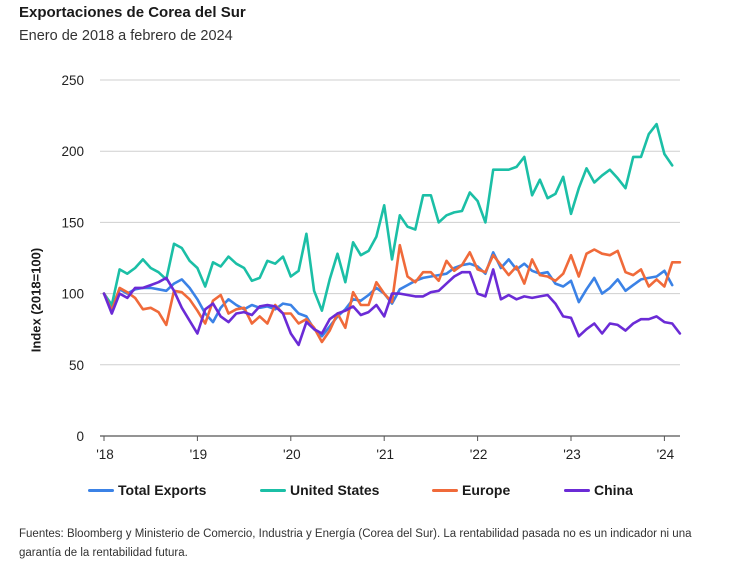 The image size is (748, 563). I want to click on legend-item-united-states: United States, so click(319, 490).